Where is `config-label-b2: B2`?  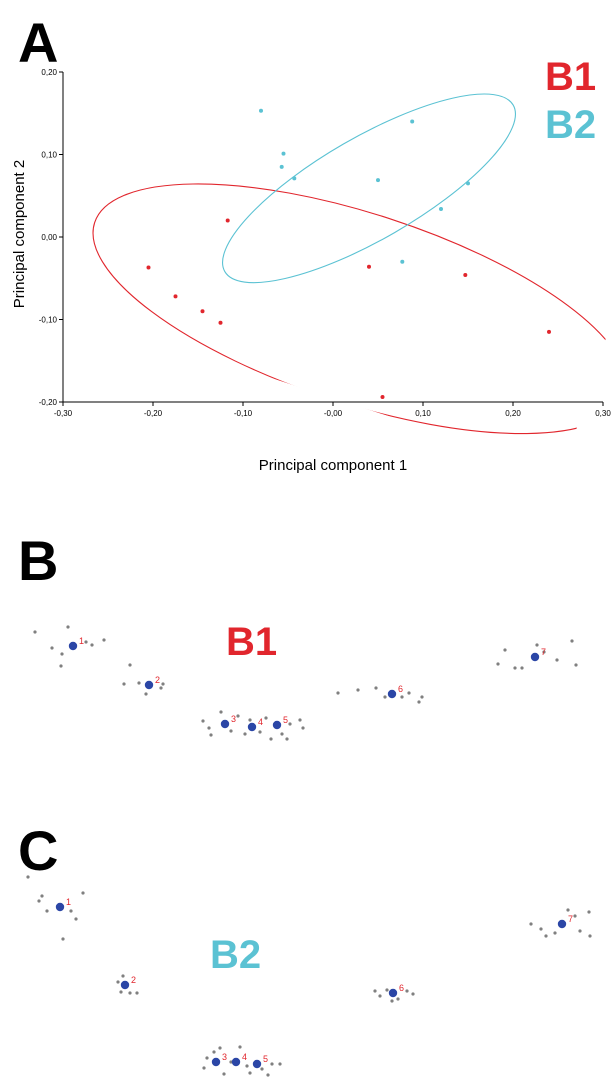 config-label-b2: B2 is located at coordinates (235, 955).